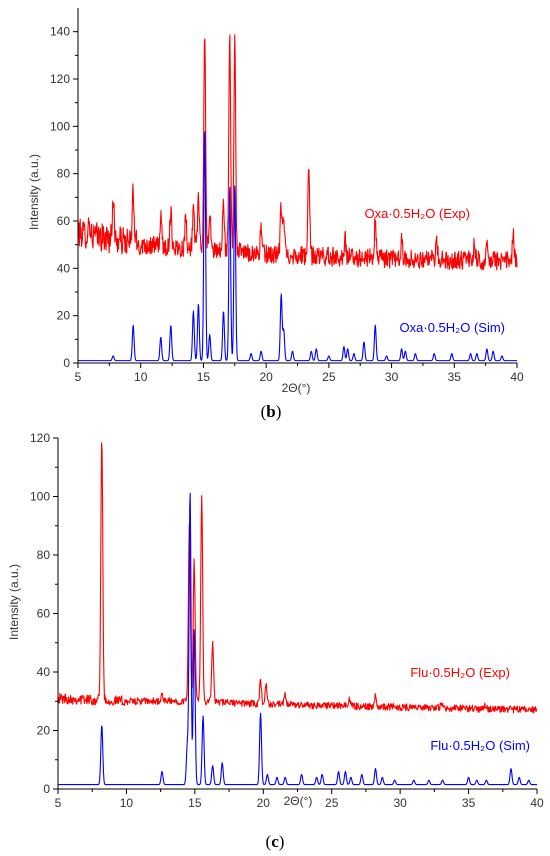 The height and width of the screenshot is (856, 550). Describe the element at coordinates (452, 327) in the screenshot. I see `panel-b-legend-sim: Oxa·0.5H₂O (Sim)` at that location.